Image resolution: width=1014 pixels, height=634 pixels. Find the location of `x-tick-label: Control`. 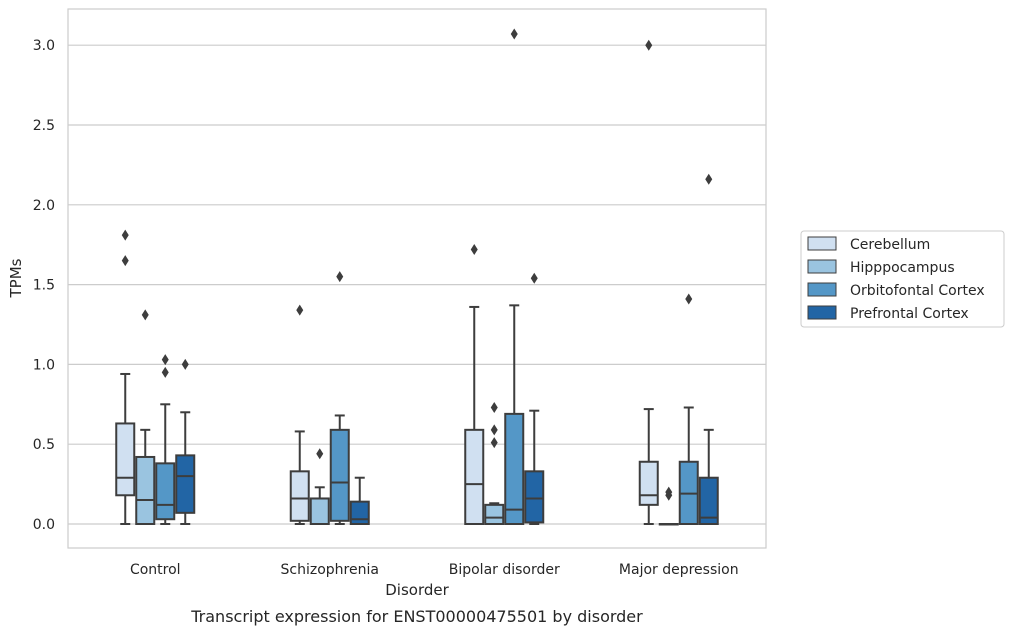

x-tick-label: Control is located at coordinates (155, 570).